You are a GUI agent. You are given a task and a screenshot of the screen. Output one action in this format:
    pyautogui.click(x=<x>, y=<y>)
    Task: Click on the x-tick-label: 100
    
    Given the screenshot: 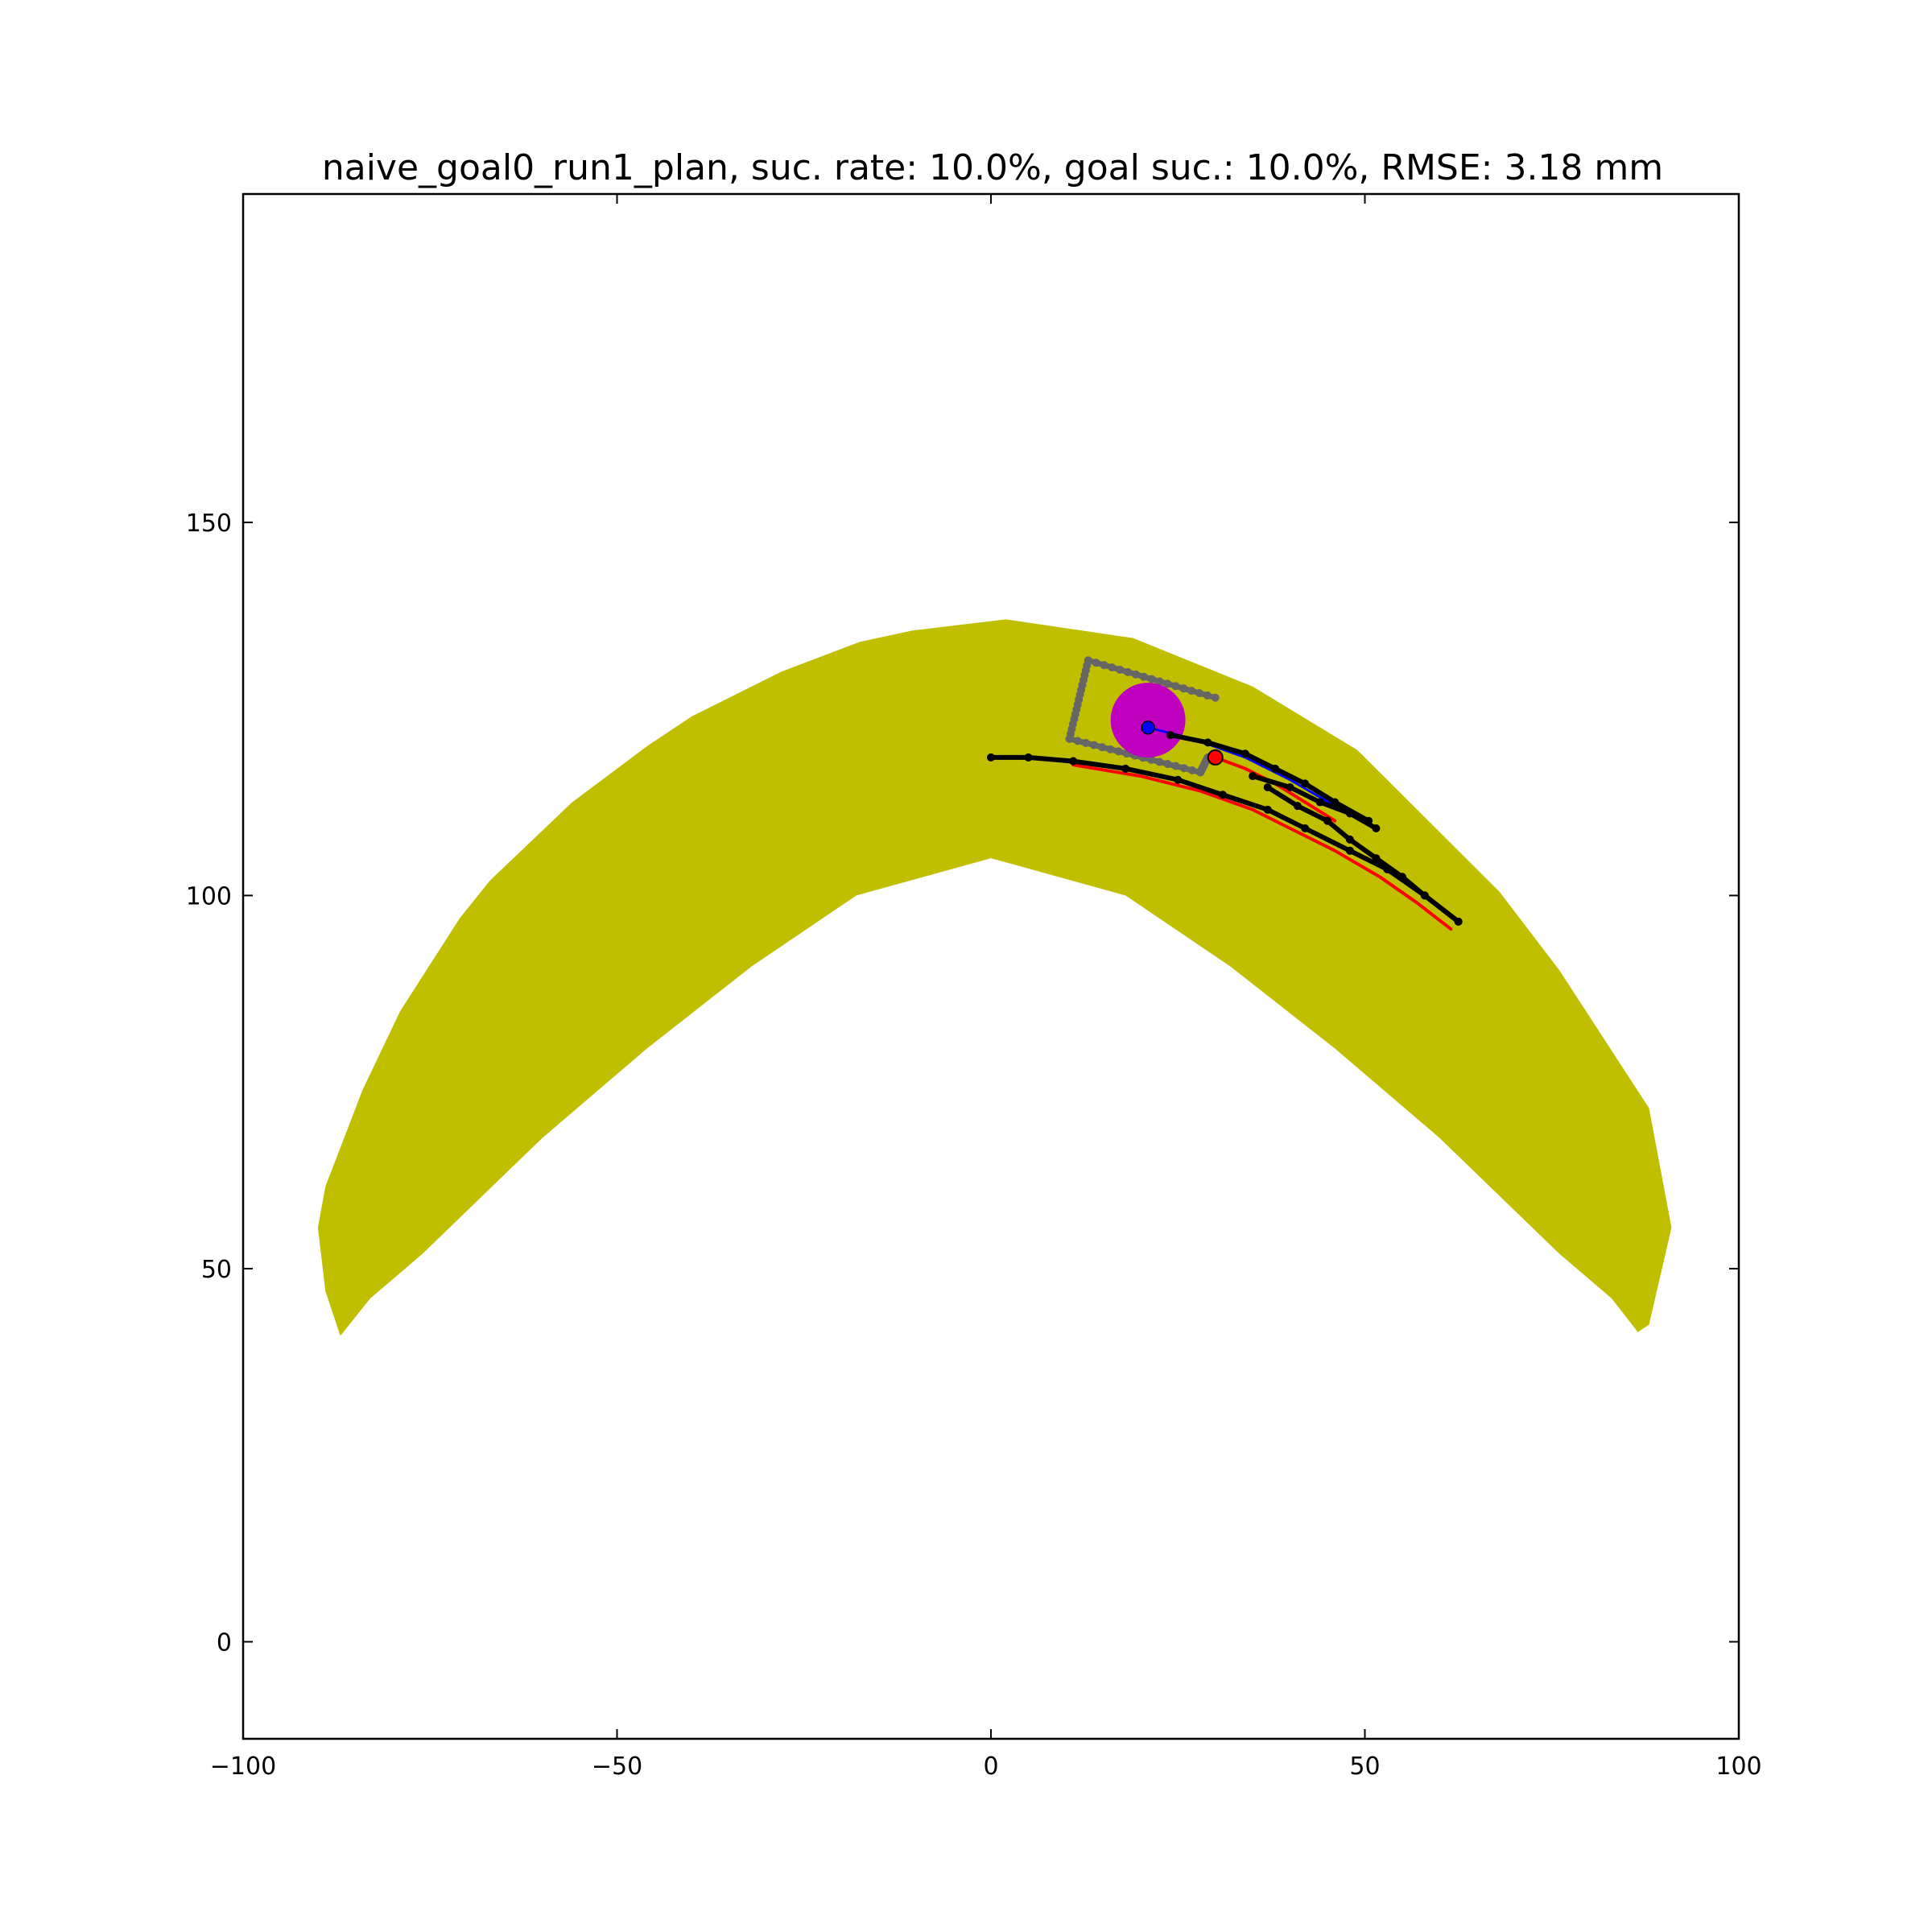 What is the action you would take?
    pyautogui.click(x=1738, y=1767)
    